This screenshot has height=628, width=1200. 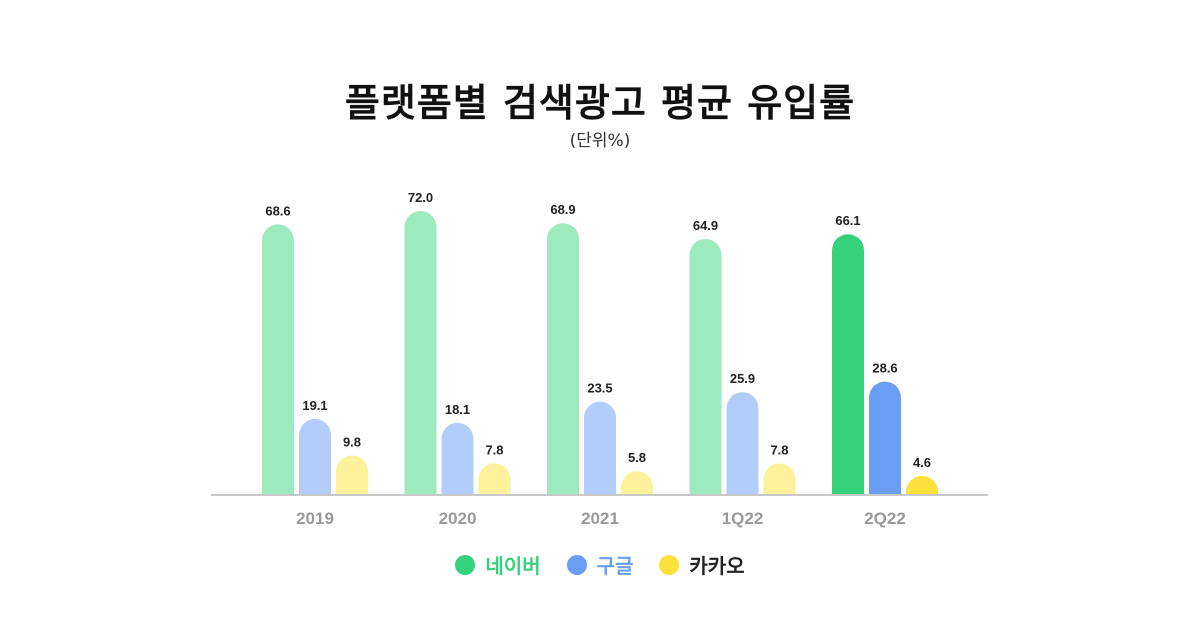 I want to click on x-tick-label: 2Q22, so click(x=885, y=518).